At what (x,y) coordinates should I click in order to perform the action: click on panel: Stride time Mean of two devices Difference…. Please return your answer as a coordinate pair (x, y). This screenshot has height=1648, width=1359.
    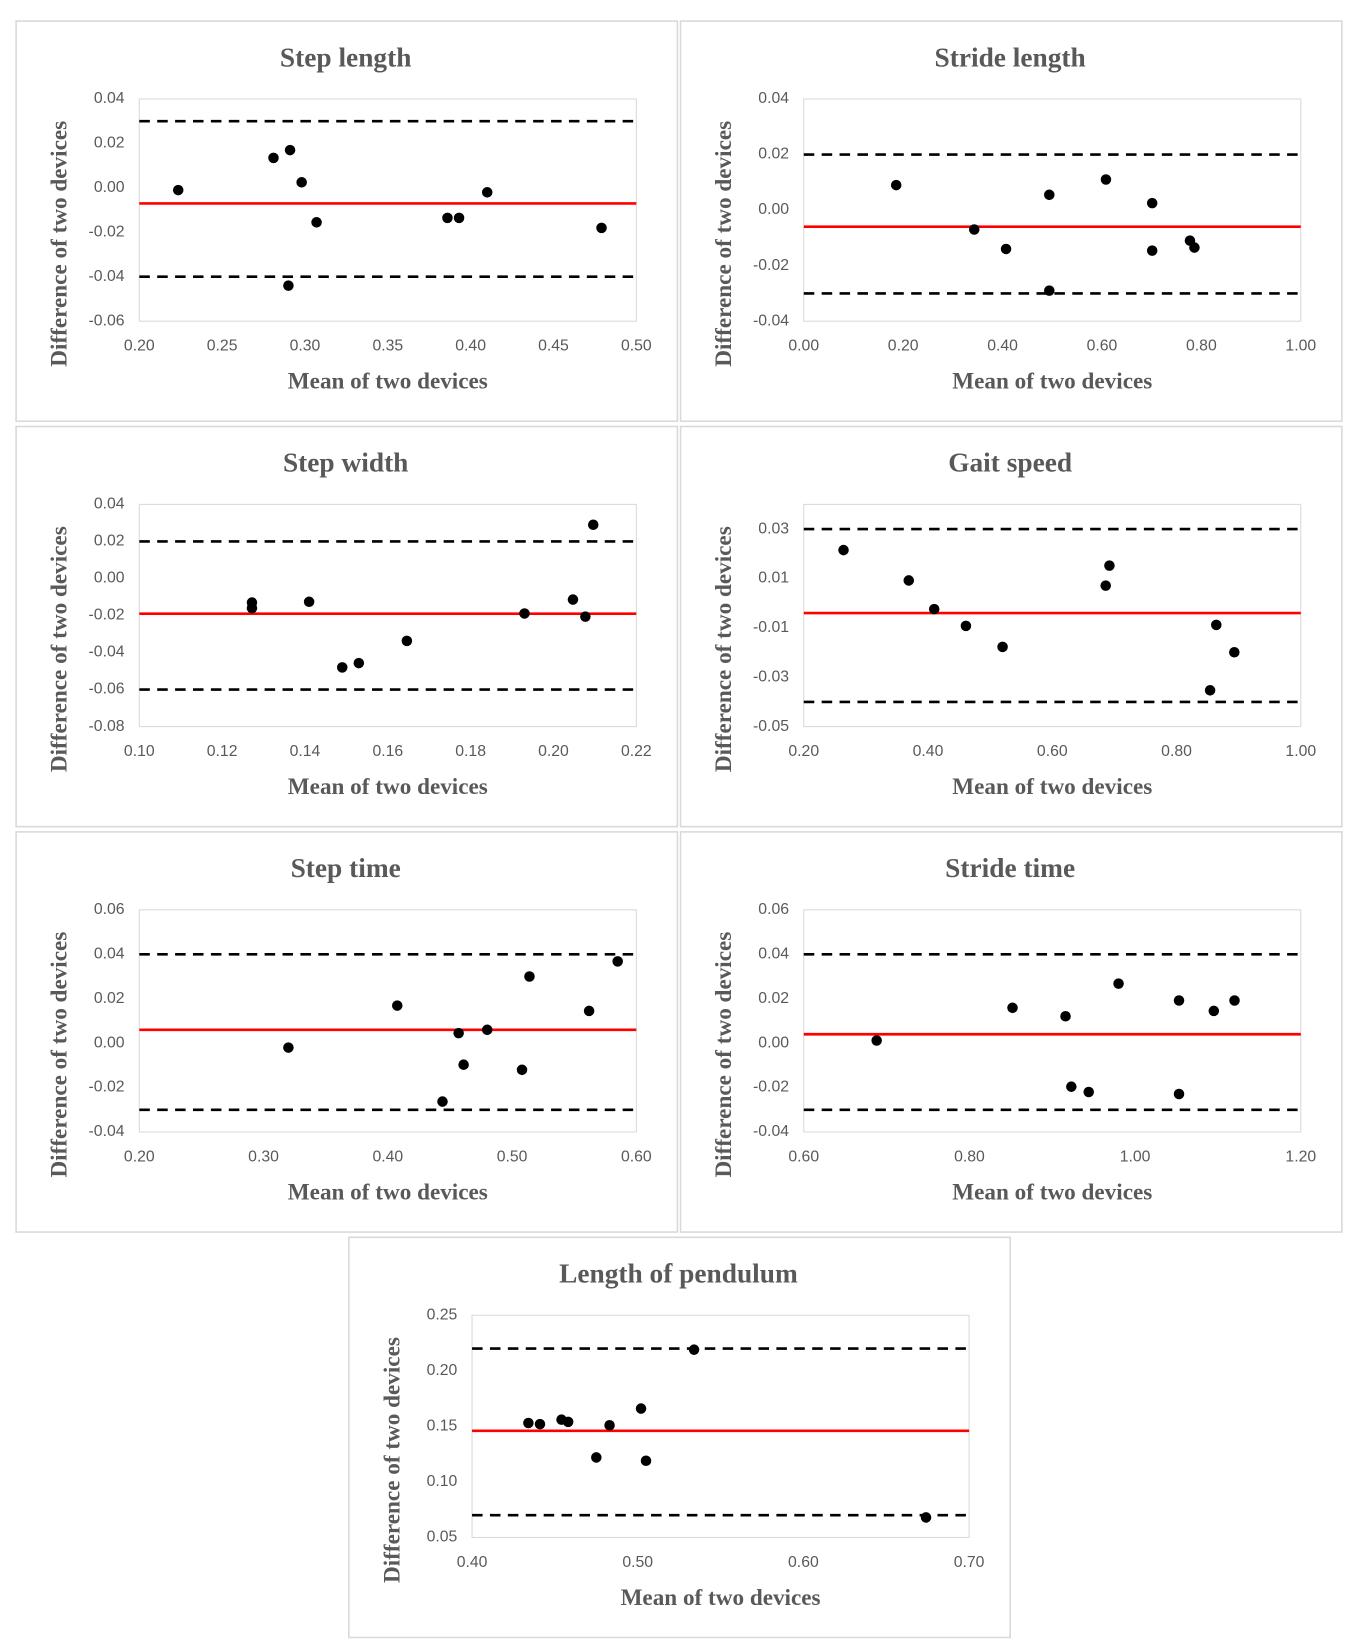
    Looking at the image, I should click on (1011, 1032).